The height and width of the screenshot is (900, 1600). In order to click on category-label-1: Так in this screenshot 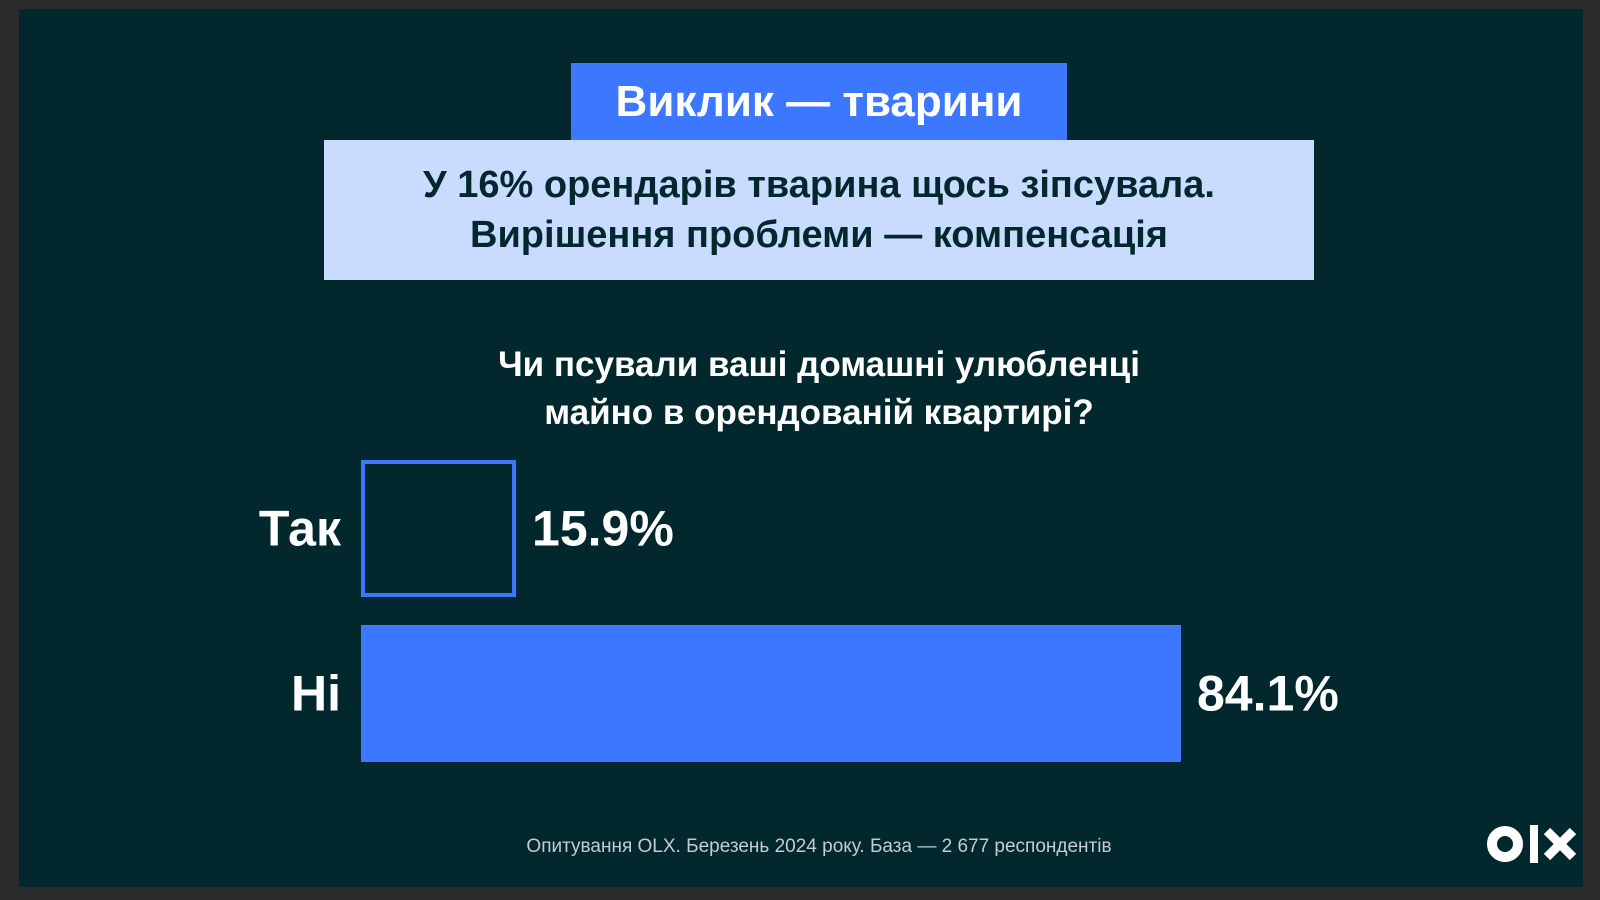, I will do `click(300, 529)`.